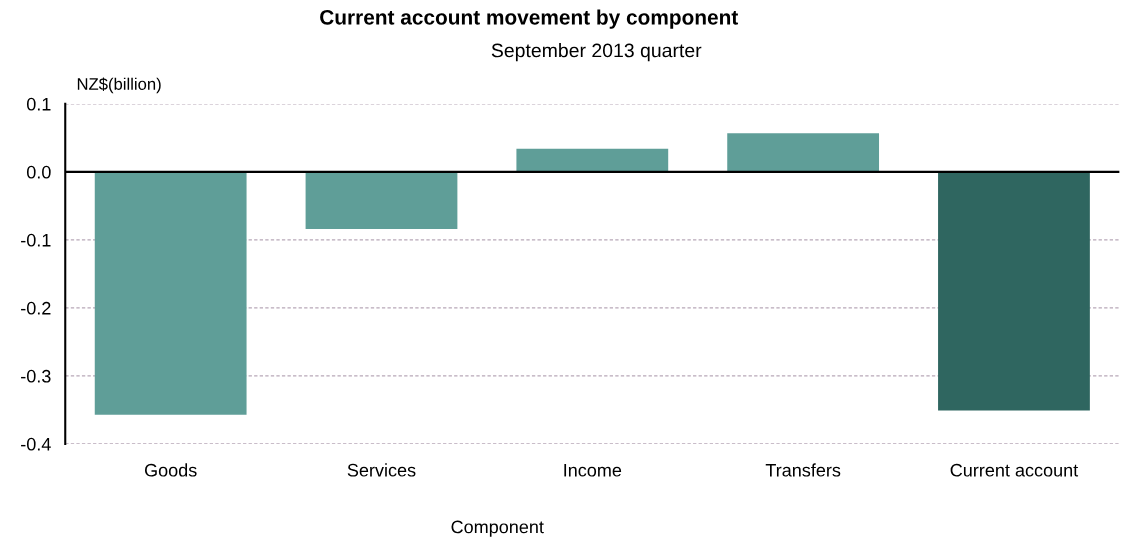  What do you see at coordinates (38, 104) in the screenshot?
I see `y-tick-label: 0.1` at bounding box center [38, 104].